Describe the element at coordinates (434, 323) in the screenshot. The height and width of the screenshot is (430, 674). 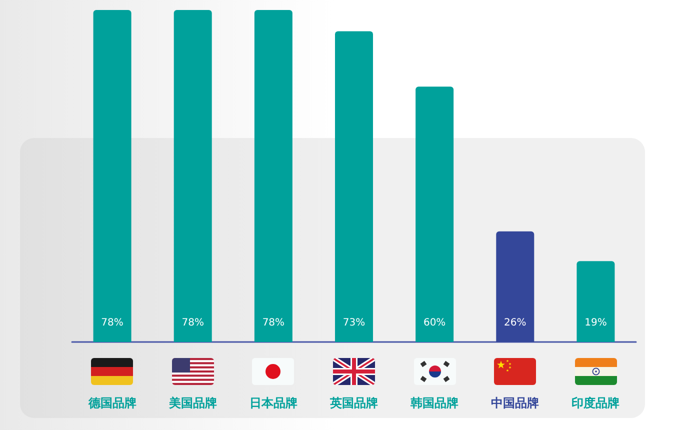
I see `data-label: 60%` at that location.